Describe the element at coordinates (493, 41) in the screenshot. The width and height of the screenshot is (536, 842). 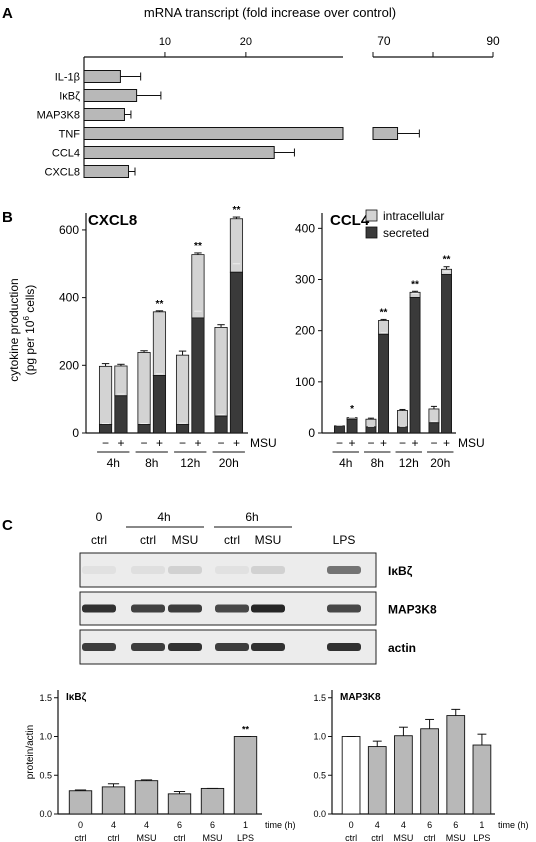
I see `a-tick-label: 90` at that location.